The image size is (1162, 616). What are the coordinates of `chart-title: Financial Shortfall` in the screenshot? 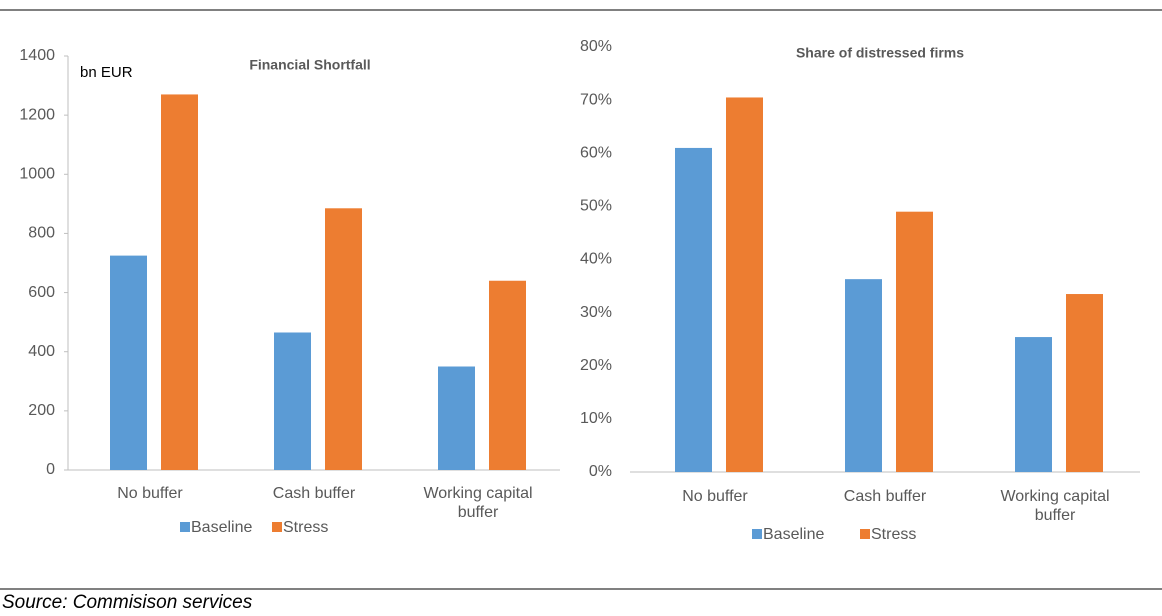 It's located at (309, 65).